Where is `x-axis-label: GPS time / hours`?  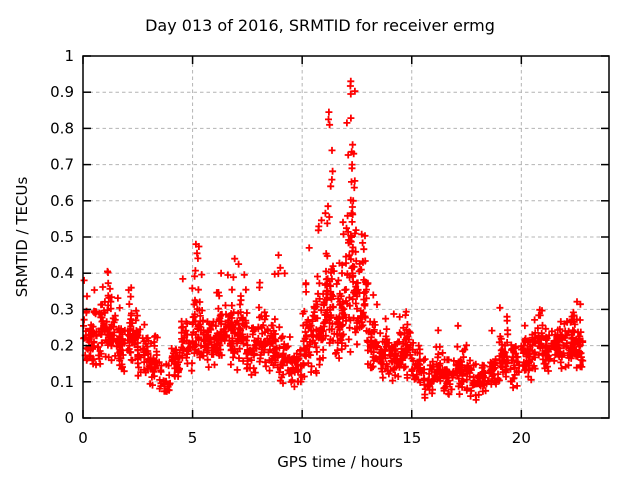 x-axis-label: GPS time / hours is located at coordinates (340, 462).